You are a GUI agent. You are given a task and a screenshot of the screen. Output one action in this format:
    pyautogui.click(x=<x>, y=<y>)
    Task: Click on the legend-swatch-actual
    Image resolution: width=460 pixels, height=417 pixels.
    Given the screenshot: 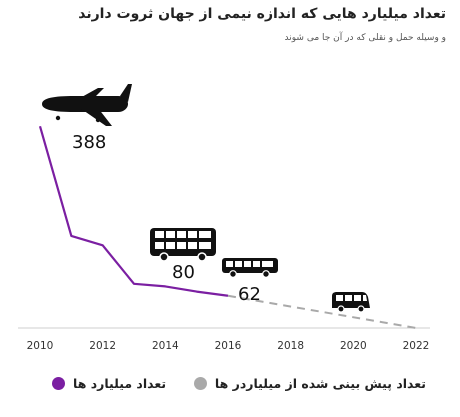 What is the action you would take?
    pyautogui.click(x=58, y=383)
    